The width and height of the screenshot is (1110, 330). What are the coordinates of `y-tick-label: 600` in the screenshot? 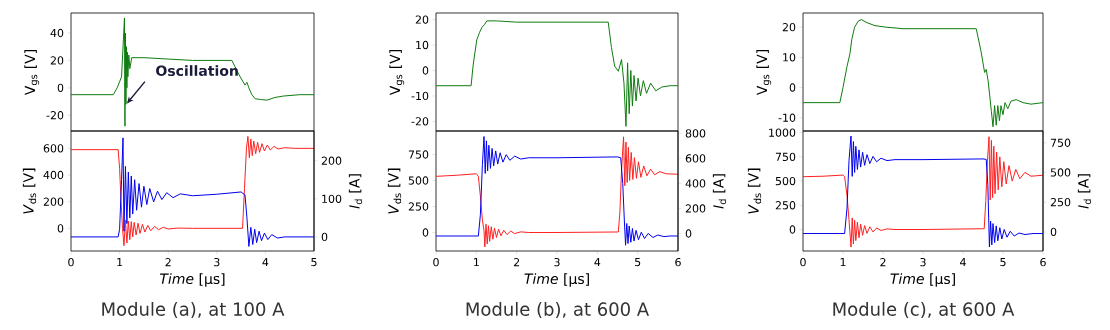 It's located at (53, 148).